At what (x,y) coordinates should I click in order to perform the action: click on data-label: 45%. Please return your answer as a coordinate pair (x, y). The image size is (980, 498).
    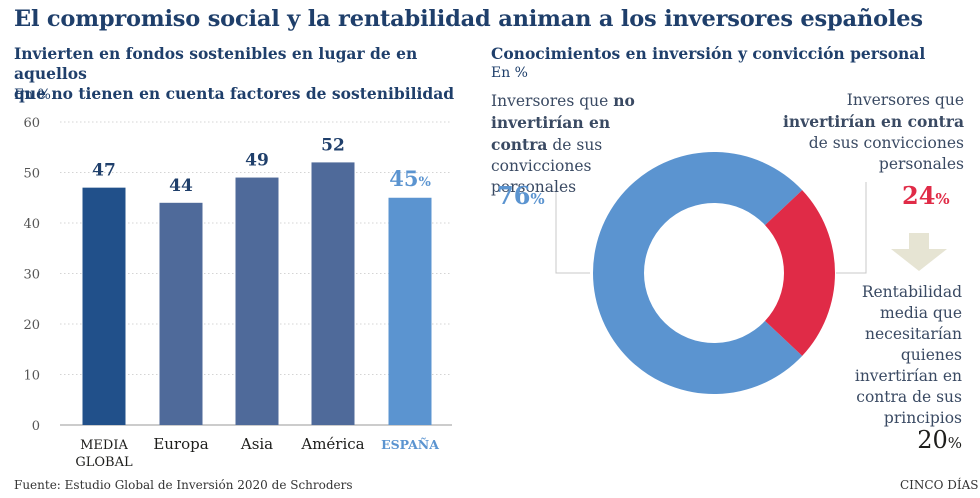
    Looking at the image, I should click on (410, 178).